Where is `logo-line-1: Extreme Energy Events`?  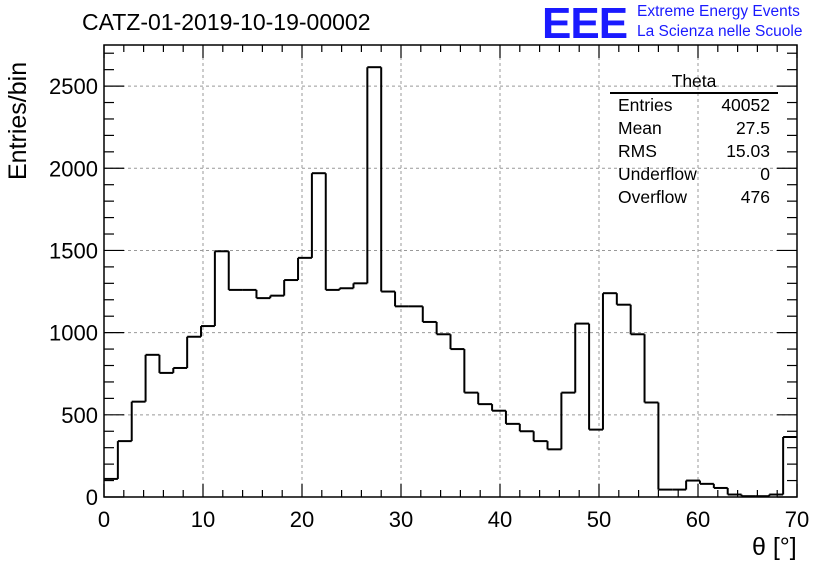 logo-line-1: Extreme Energy Events is located at coordinates (718, 11).